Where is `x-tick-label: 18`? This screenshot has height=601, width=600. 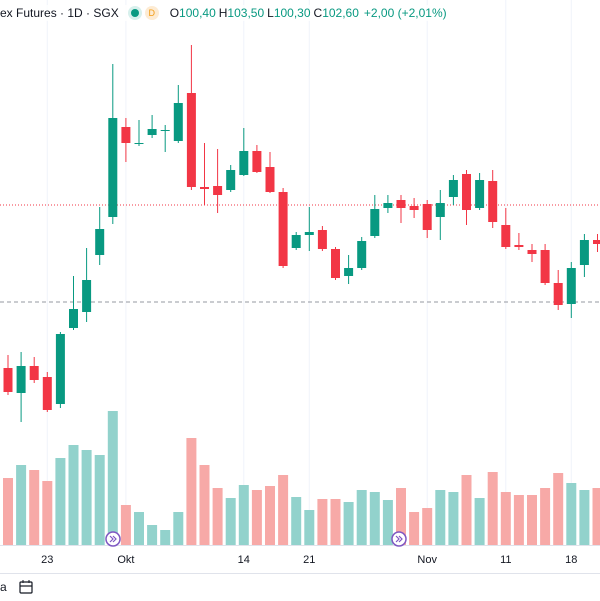 x-tick-label: 18 is located at coordinates (571, 560).